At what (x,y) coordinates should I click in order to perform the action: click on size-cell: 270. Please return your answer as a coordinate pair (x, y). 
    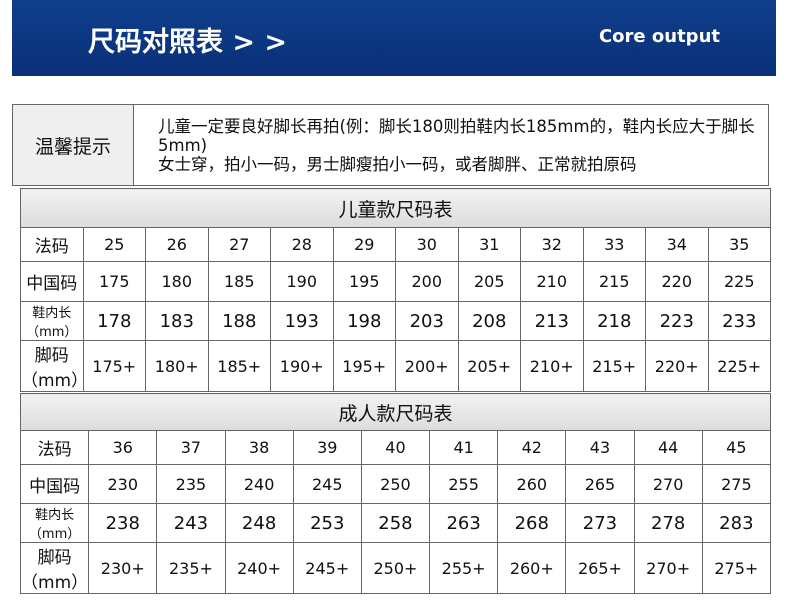
    Looking at the image, I should click on (668, 484).